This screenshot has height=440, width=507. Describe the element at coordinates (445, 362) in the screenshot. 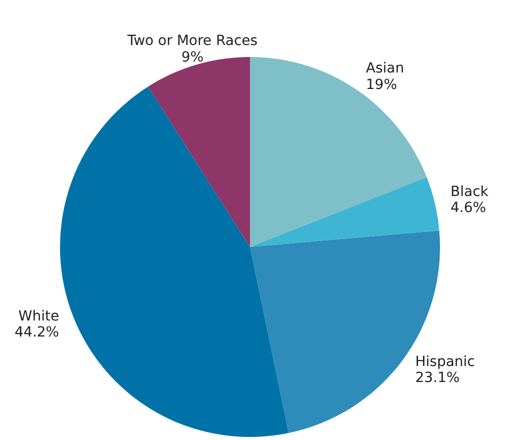

I see `slice-label: Hispanic` at that location.